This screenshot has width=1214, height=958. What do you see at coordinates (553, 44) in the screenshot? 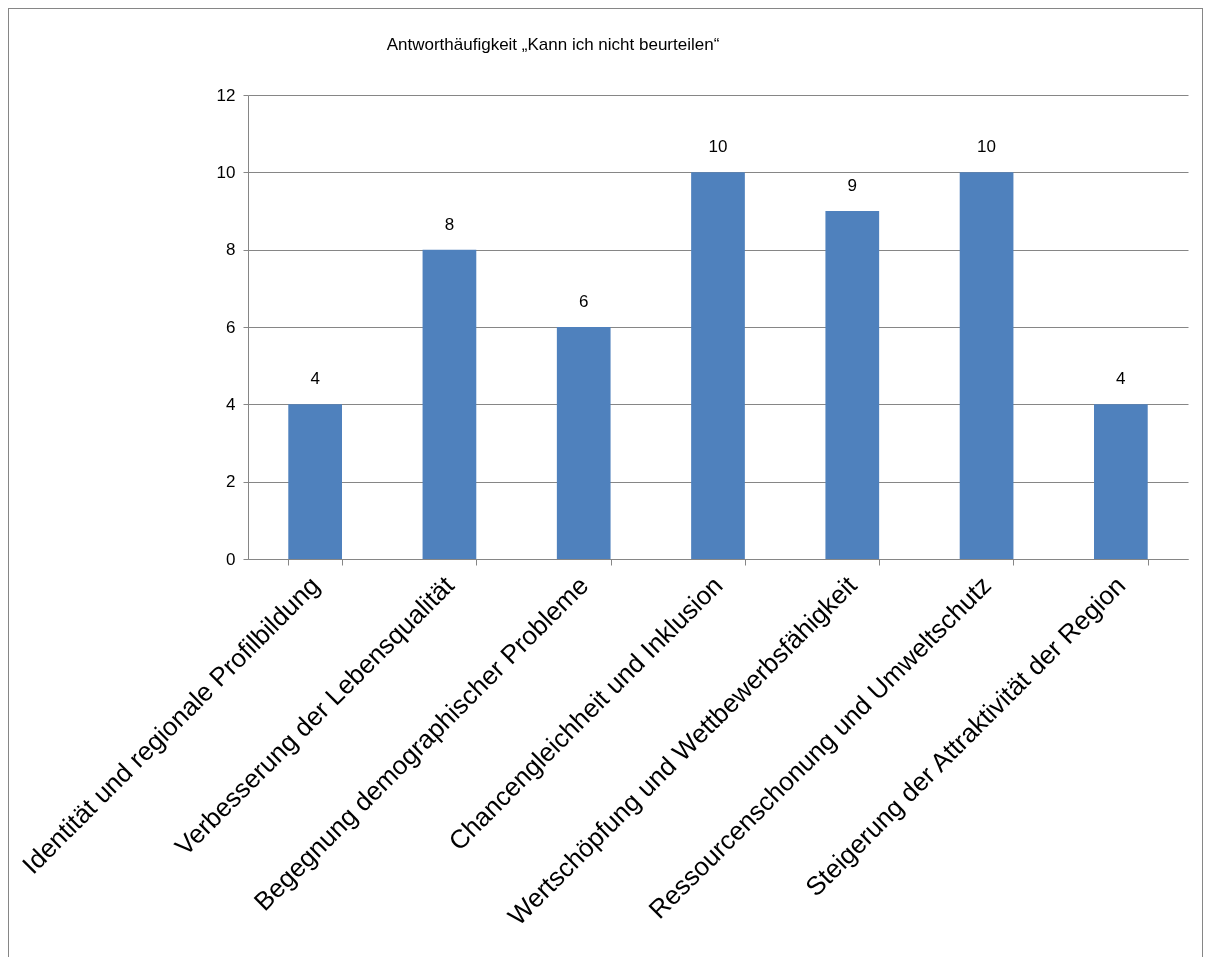
I see `chart-title: Antworthäufigkeit „Kann ich nicht beurteilen“` at bounding box center [553, 44].